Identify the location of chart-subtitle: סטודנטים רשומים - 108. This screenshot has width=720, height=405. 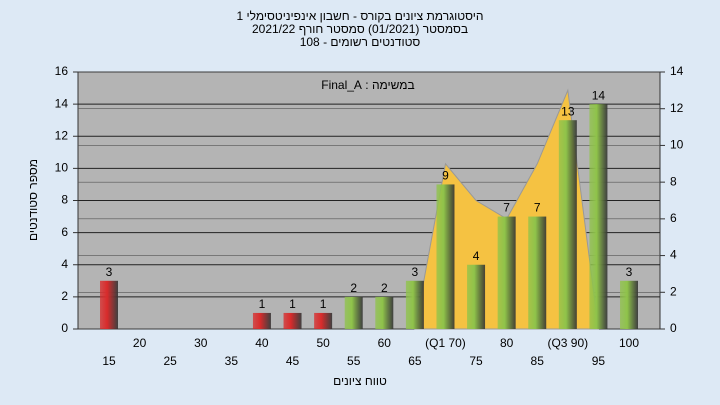
(360, 42).